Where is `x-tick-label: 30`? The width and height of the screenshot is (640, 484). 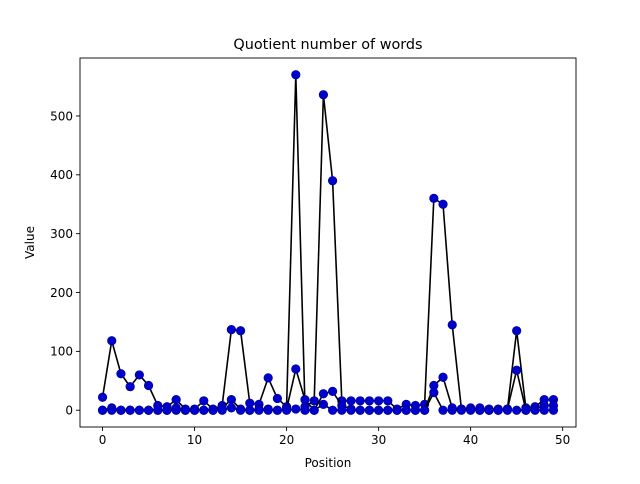
x-tick-label: 30 is located at coordinates (378, 440).